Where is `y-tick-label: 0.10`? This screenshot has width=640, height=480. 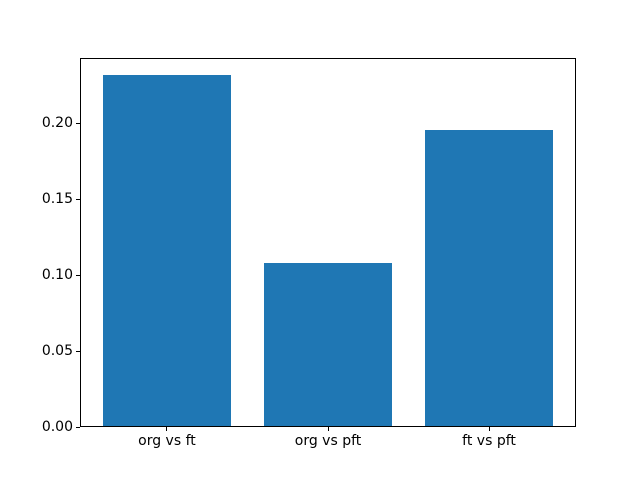 y-tick-label: 0.10 is located at coordinates (57, 274).